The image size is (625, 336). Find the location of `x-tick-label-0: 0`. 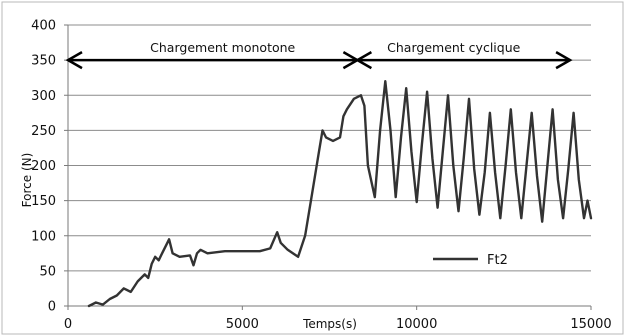

x-tick-label-0: 0 is located at coordinates (68, 324).